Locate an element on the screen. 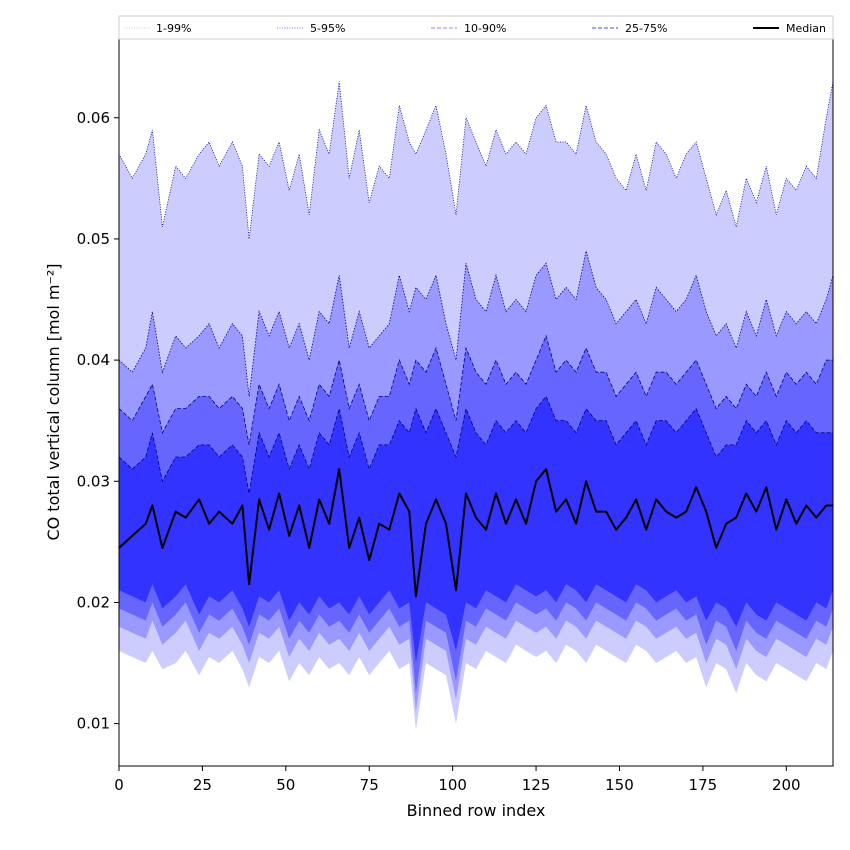  x-tick-label: 50 is located at coordinates (285, 785).